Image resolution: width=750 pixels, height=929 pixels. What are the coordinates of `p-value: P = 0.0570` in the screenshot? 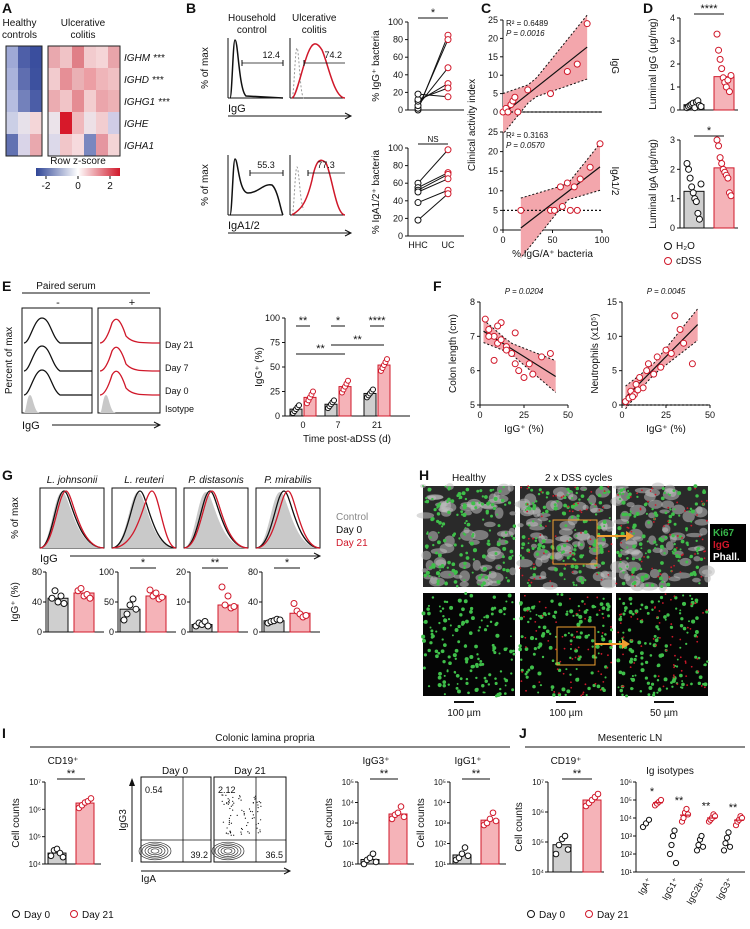 It's located at (525, 145).